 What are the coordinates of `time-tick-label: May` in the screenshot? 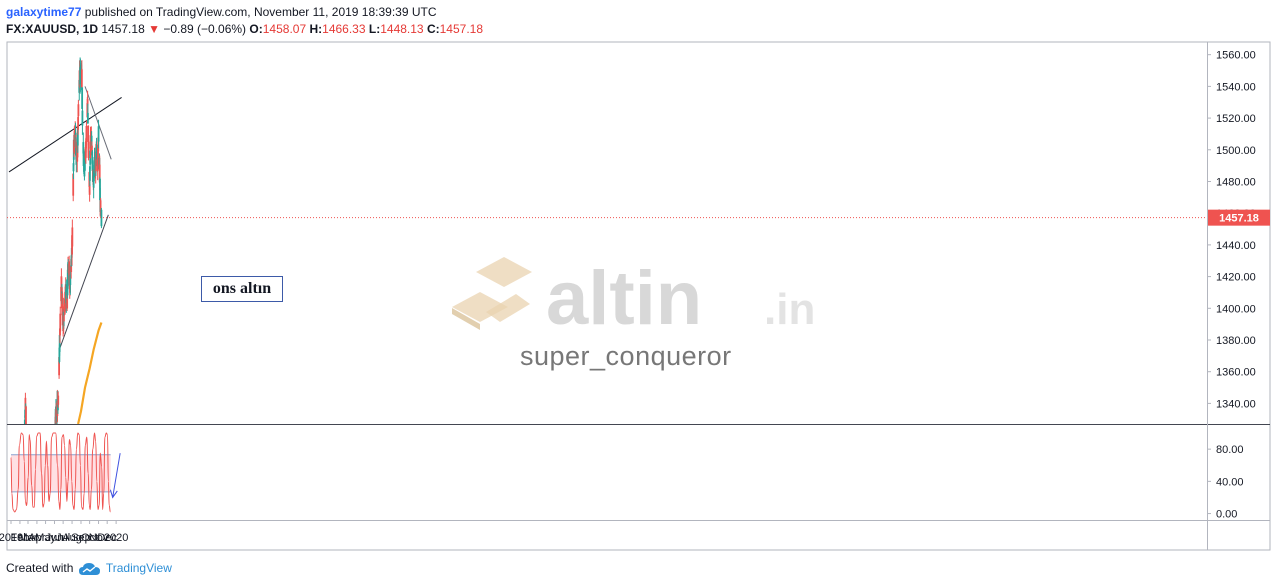 It's located at (45, 538).